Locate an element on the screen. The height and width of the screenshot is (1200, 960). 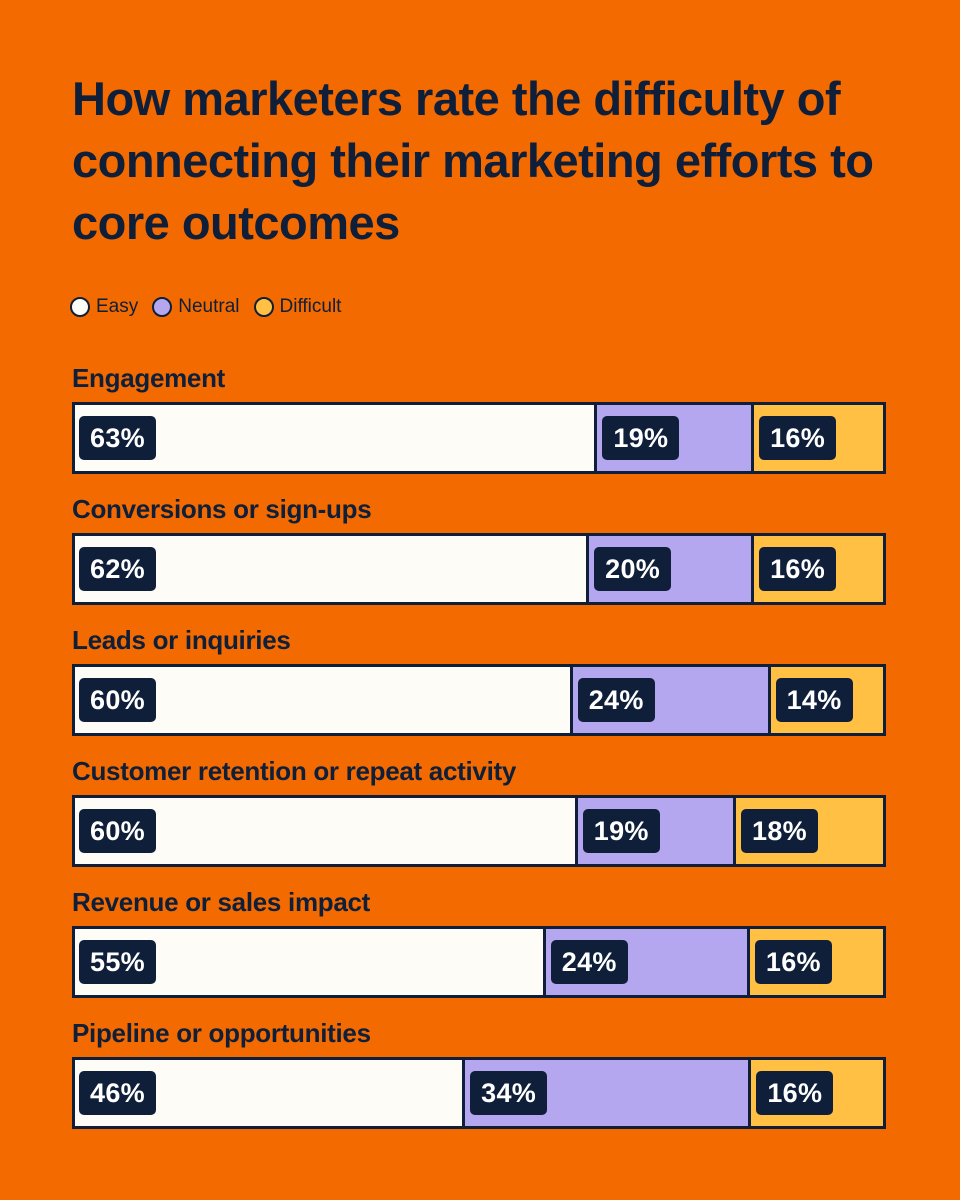
stacked-bar: 62% 20% 16% is located at coordinates (479, 569).